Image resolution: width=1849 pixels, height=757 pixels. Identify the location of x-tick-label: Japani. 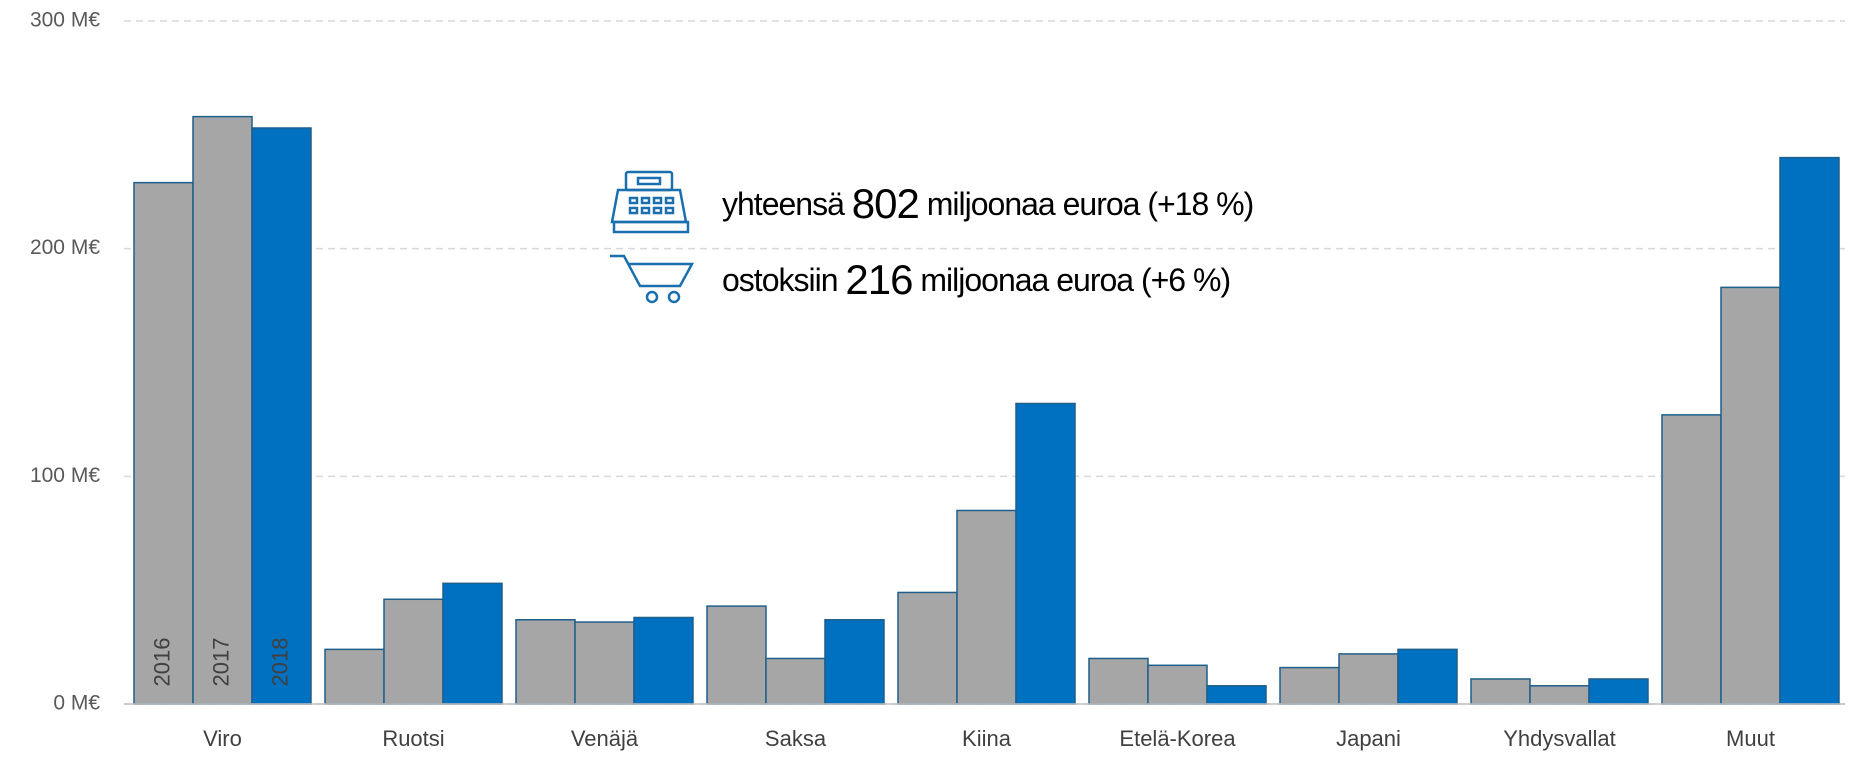
(1368, 738).